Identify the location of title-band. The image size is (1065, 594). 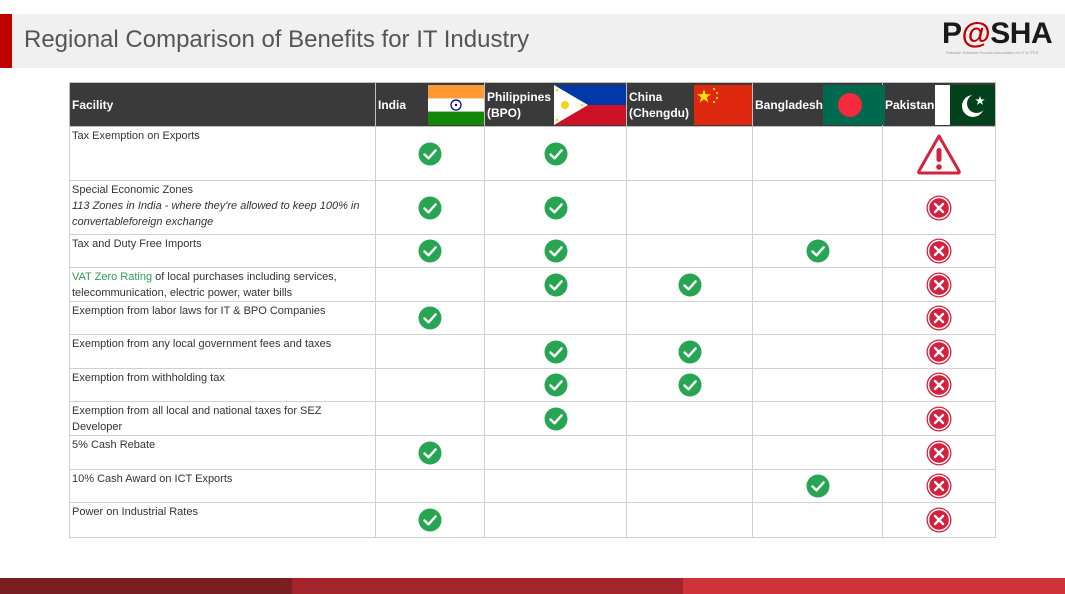
(532, 41).